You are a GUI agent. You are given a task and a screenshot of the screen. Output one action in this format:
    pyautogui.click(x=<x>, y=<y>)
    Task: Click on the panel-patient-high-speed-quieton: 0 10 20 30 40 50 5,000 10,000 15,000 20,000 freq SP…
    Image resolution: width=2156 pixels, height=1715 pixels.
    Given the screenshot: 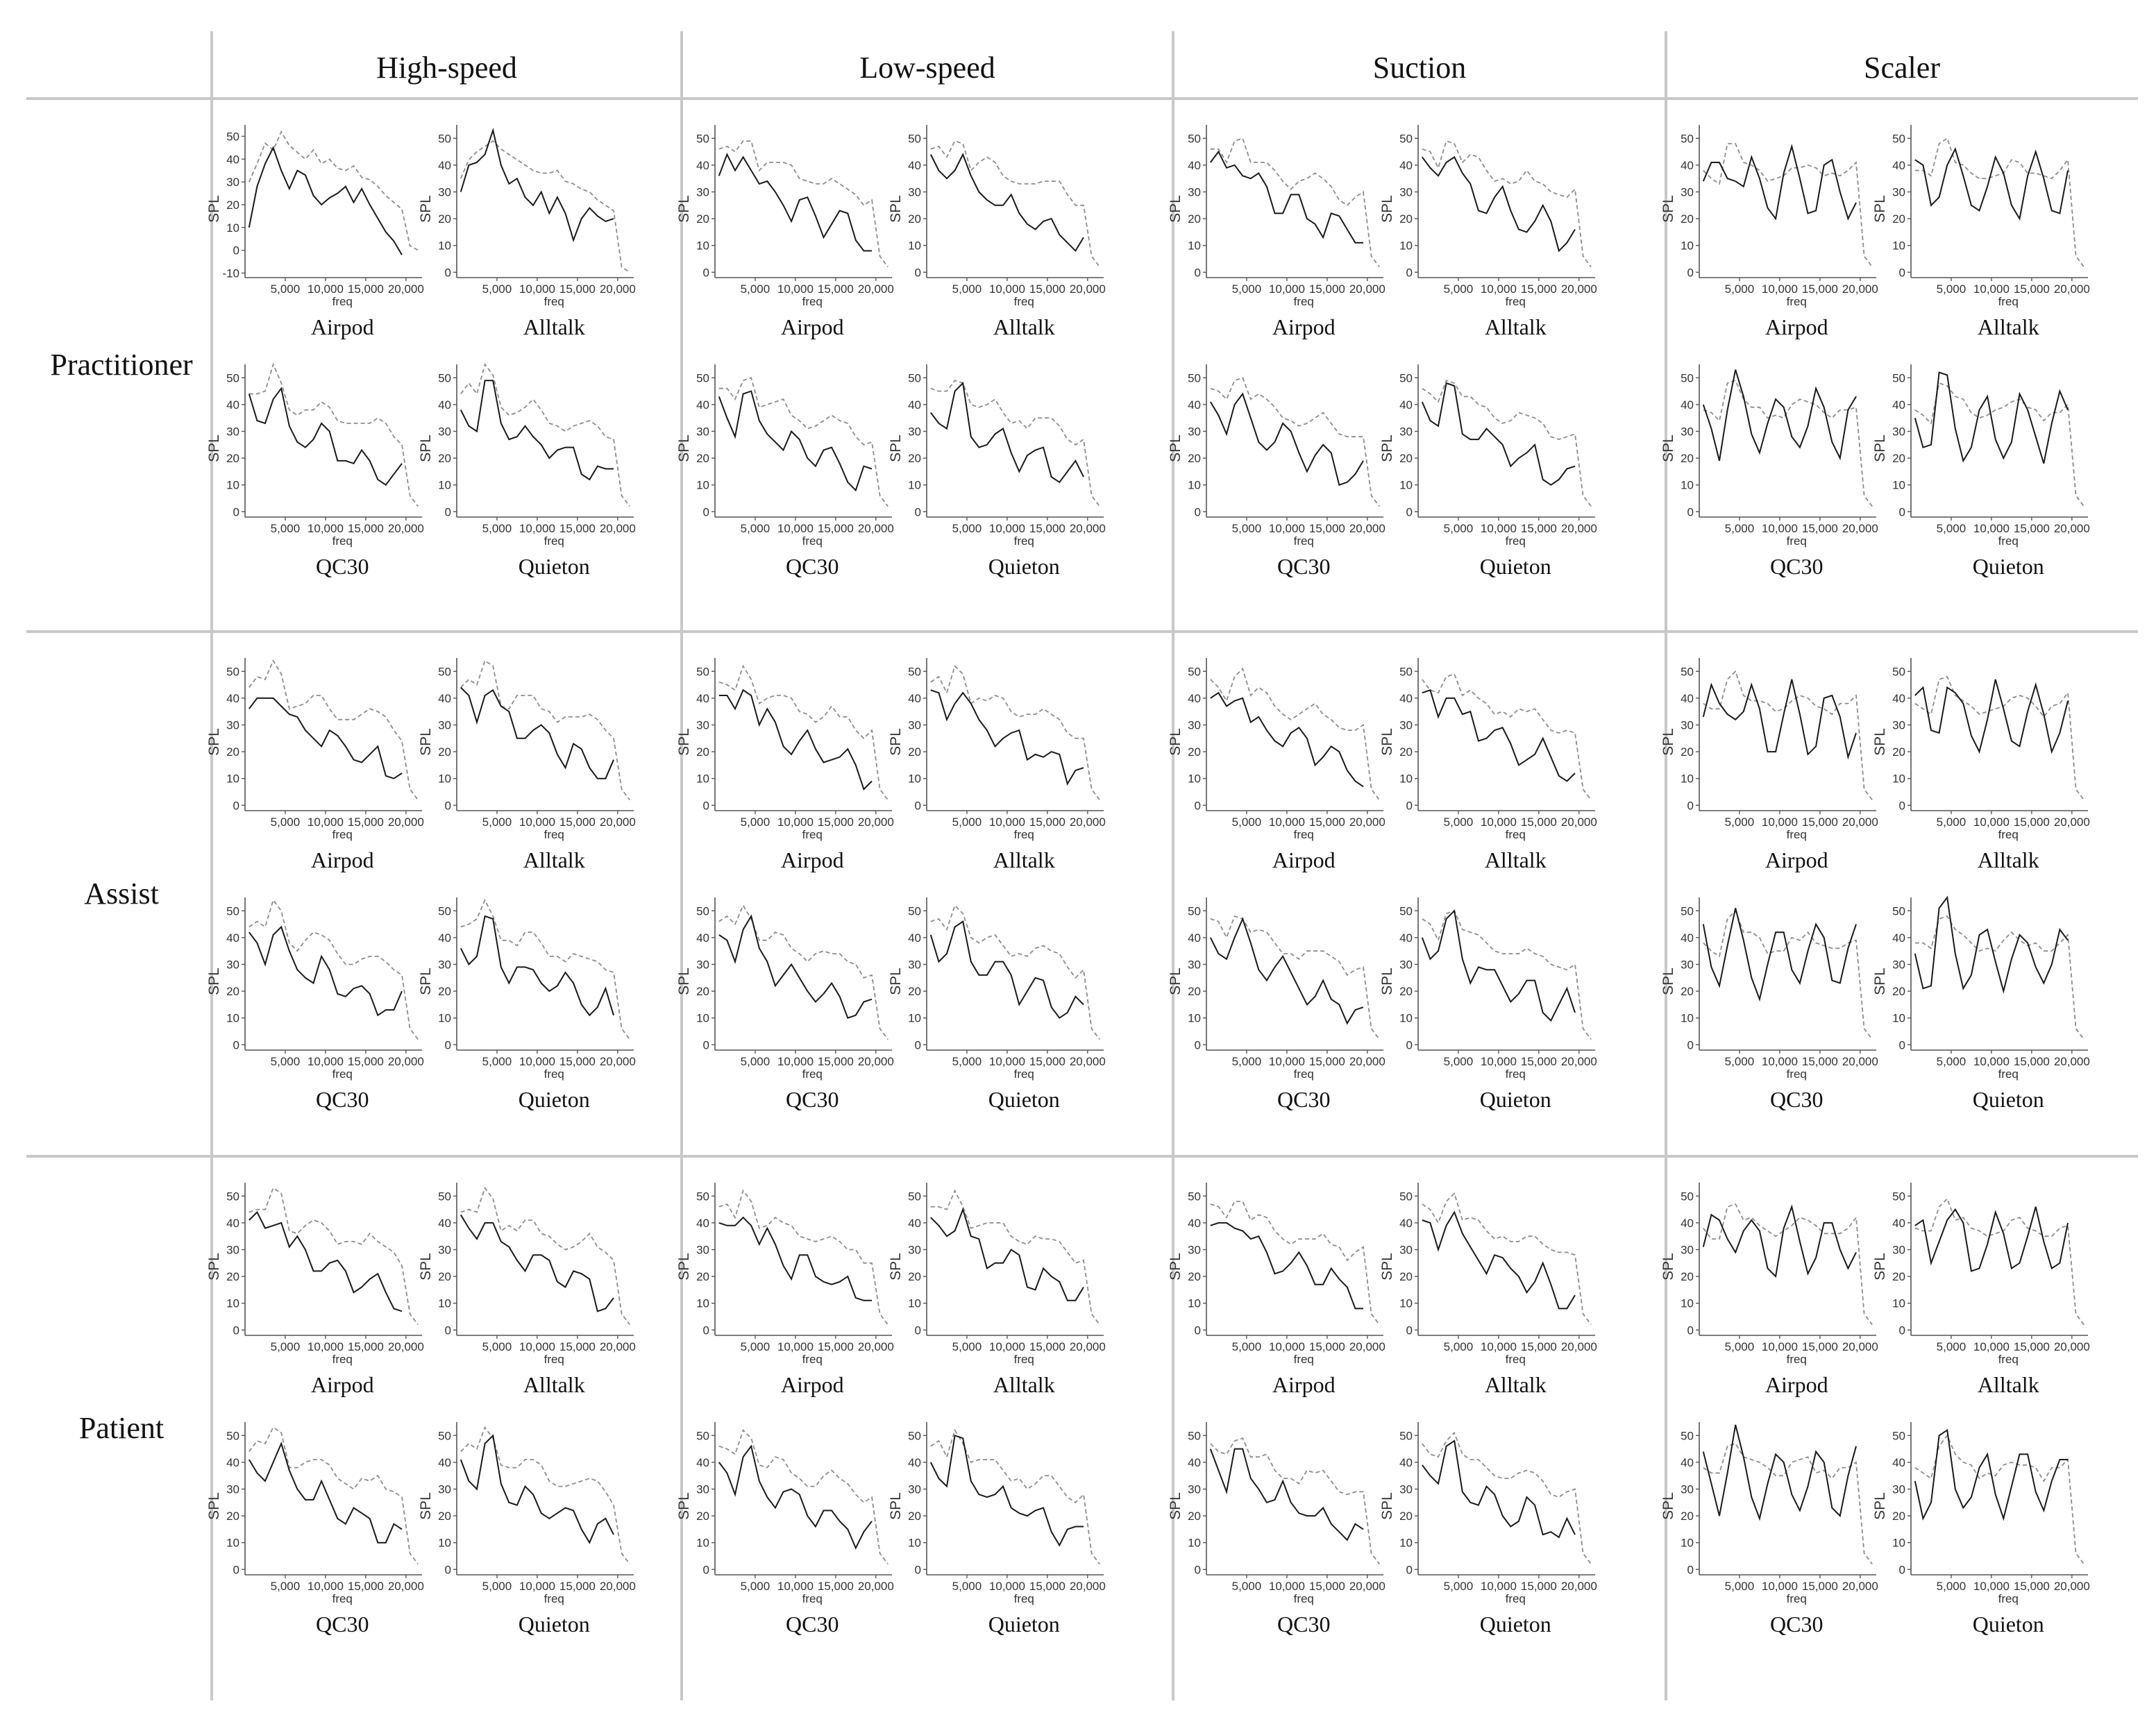 What is the action you would take?
    pyautogui.click(x=527, y=1529)
    